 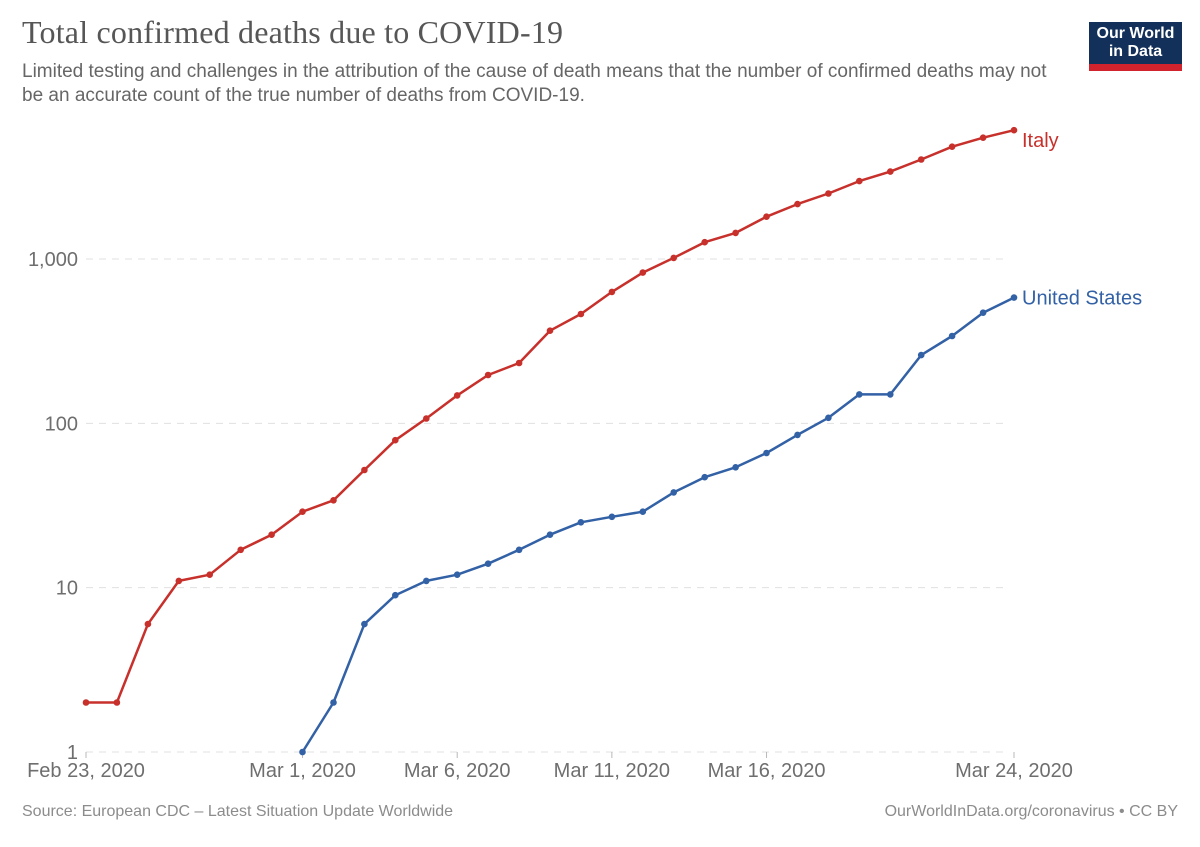 I want to click on x-axis-tick-label: Mar 11, 2020, so click(x=612, y=771).